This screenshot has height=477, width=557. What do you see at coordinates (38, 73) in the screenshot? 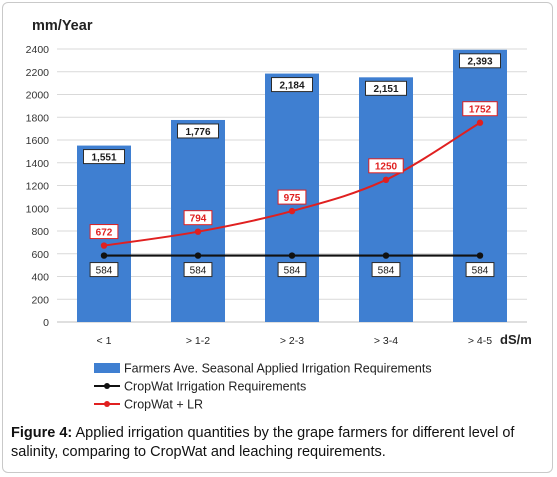
I see `y-tick-label: 2200` at bounding box center [38, 73].